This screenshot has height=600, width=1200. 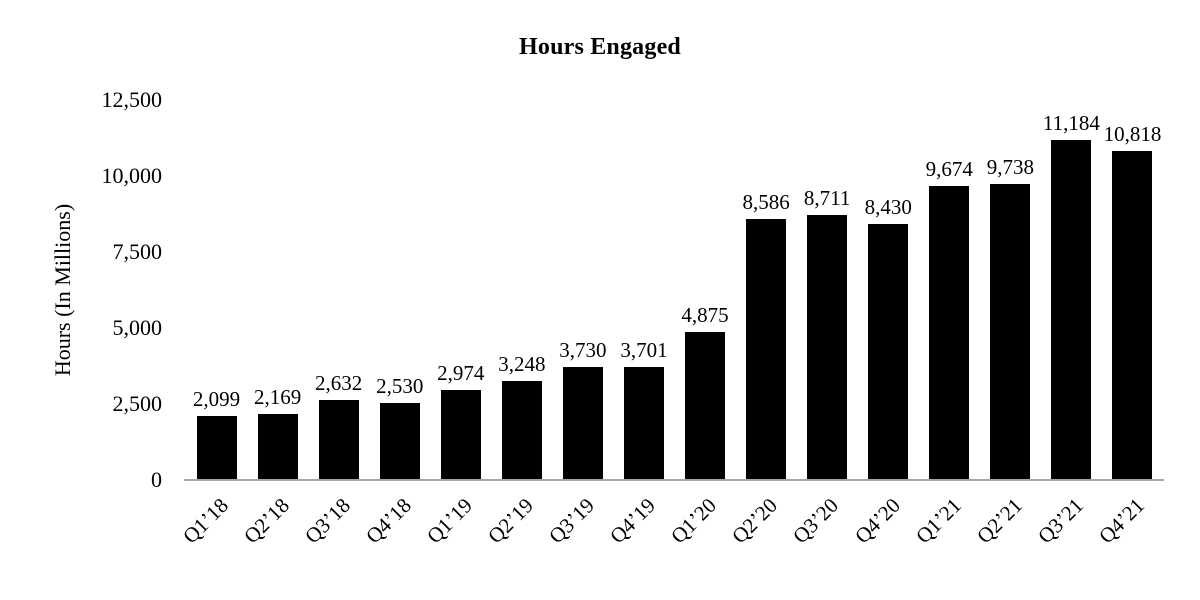 I want to click on y-axis-title: Hours (In Millions), so click(x=62, y=290).